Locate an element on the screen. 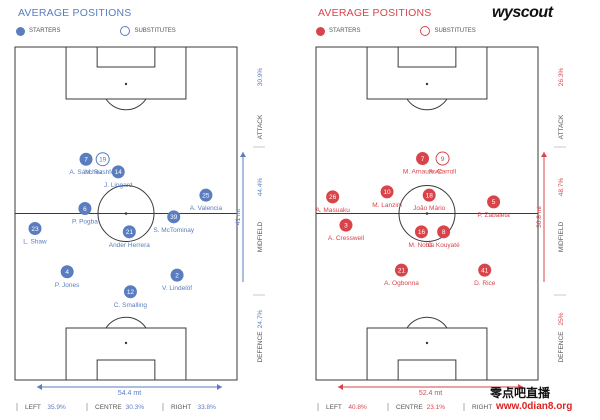  player-name: M. Noble is located at coordinates (421, 245).